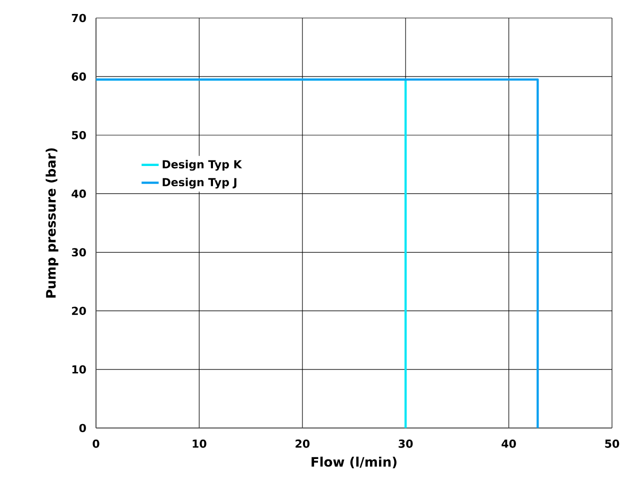 This screenshot has height=502, width=626. What do you see at coordinates (79, 252) in the screenshot?
I see `y-tick-label: 30` at bounding box center [79, 252].